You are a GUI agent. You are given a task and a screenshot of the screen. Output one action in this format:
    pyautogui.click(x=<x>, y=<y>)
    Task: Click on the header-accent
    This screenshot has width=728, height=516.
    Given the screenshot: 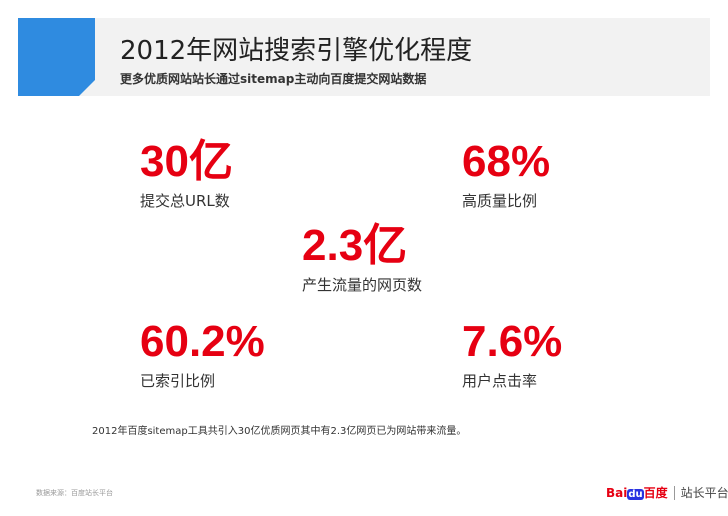 What is the action you would take?
    pyautogui.click(x=56, y=57)
    